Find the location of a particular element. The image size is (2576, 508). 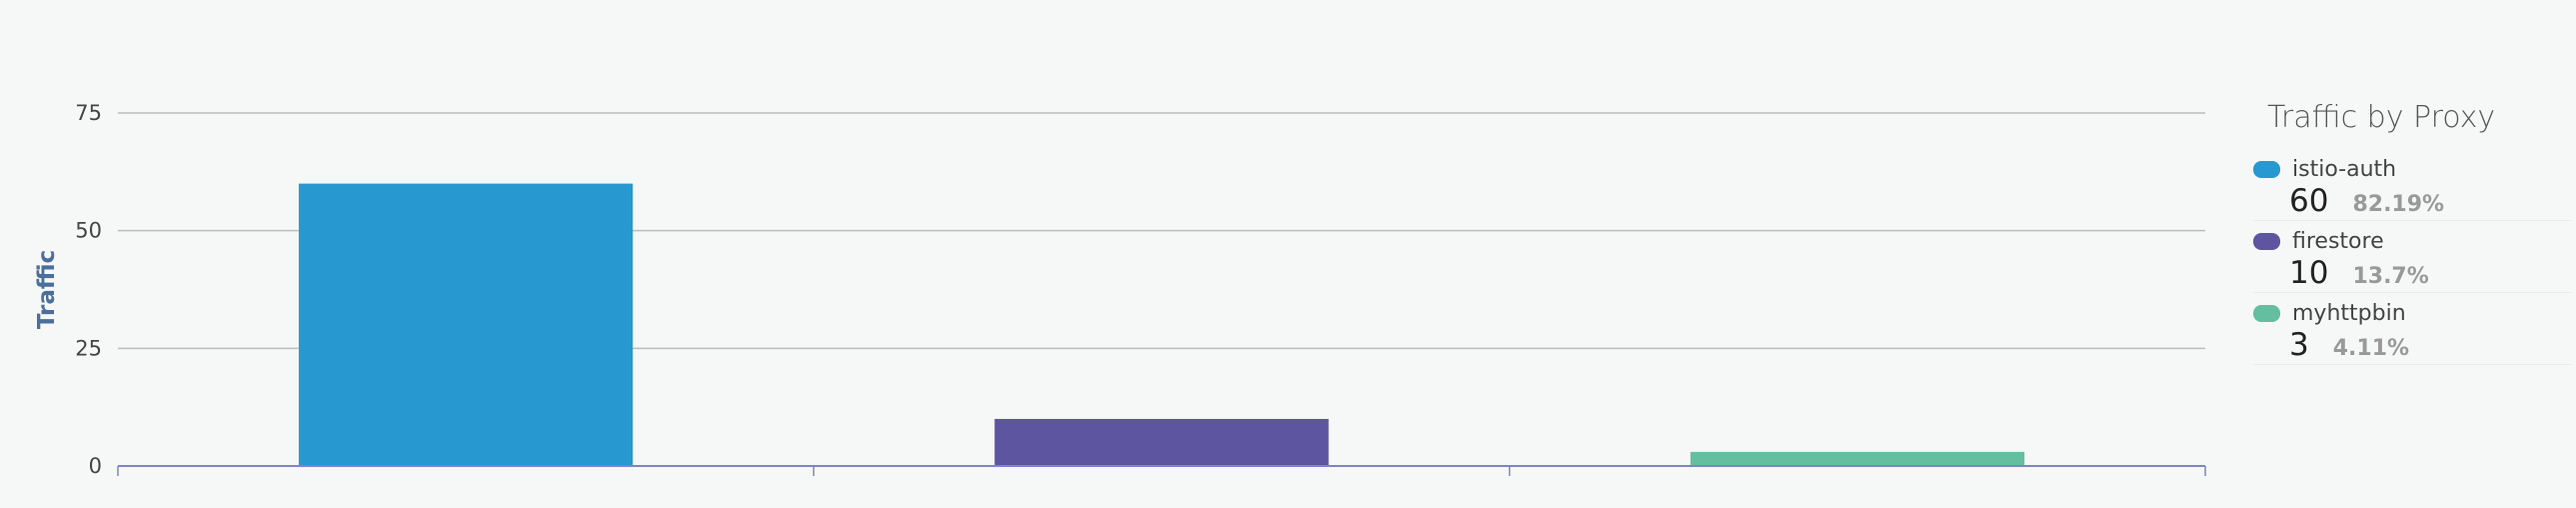

legend-item-istio-auth: istio-auth 60 82.19% is located at coordinates (2412, 185).